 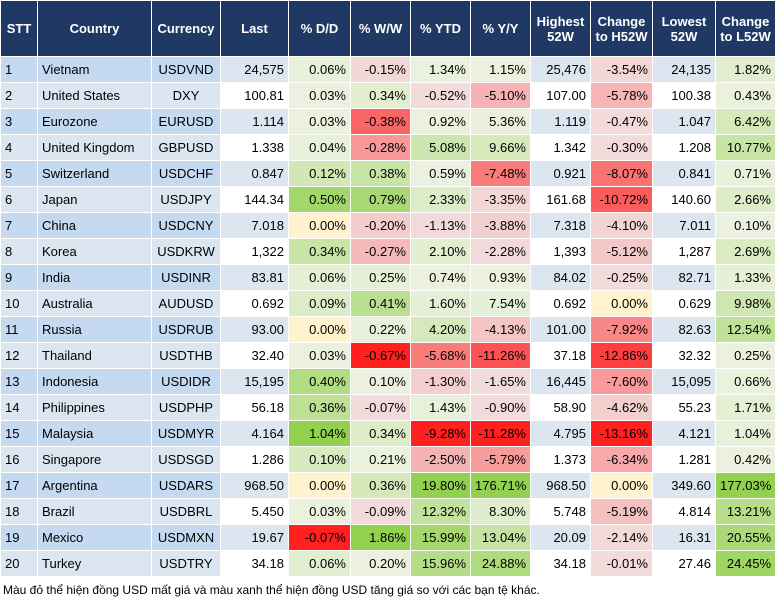 I want to click on value-cell: -0.47%, so click(x=621, y=121).